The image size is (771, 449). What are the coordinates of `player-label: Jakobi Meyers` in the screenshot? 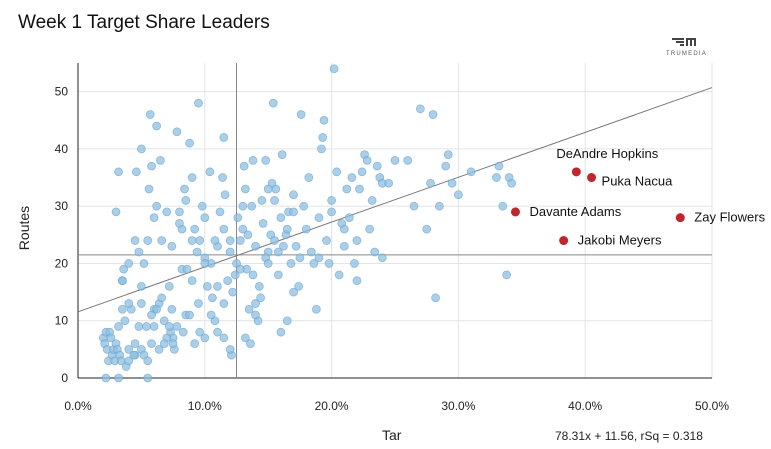 It's located at (620, 240).